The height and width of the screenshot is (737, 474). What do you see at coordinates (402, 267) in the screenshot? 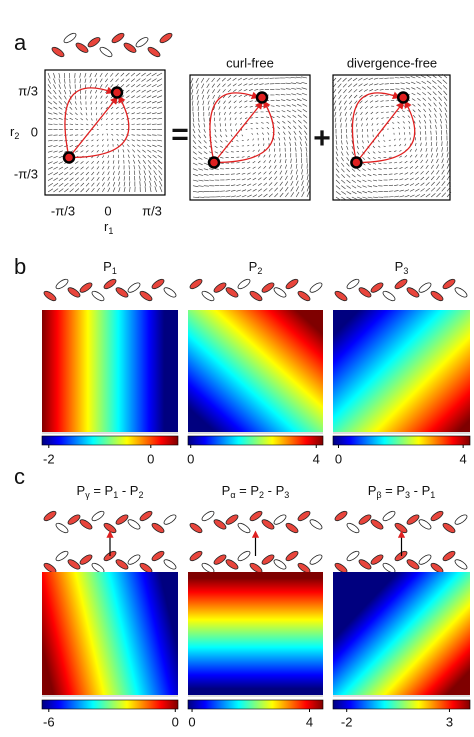
I see `map-title: P3` at bounding box center [402, 267].